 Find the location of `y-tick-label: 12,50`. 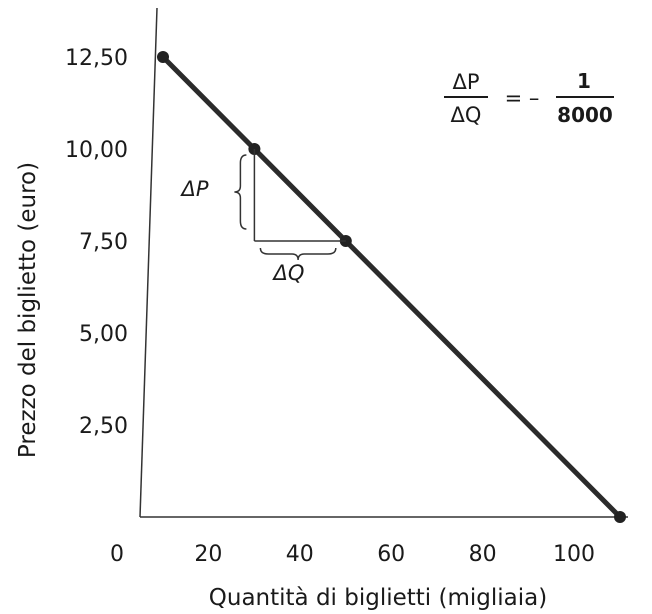

y-tick-label: 12,50 is located at coordinates (96, 58).